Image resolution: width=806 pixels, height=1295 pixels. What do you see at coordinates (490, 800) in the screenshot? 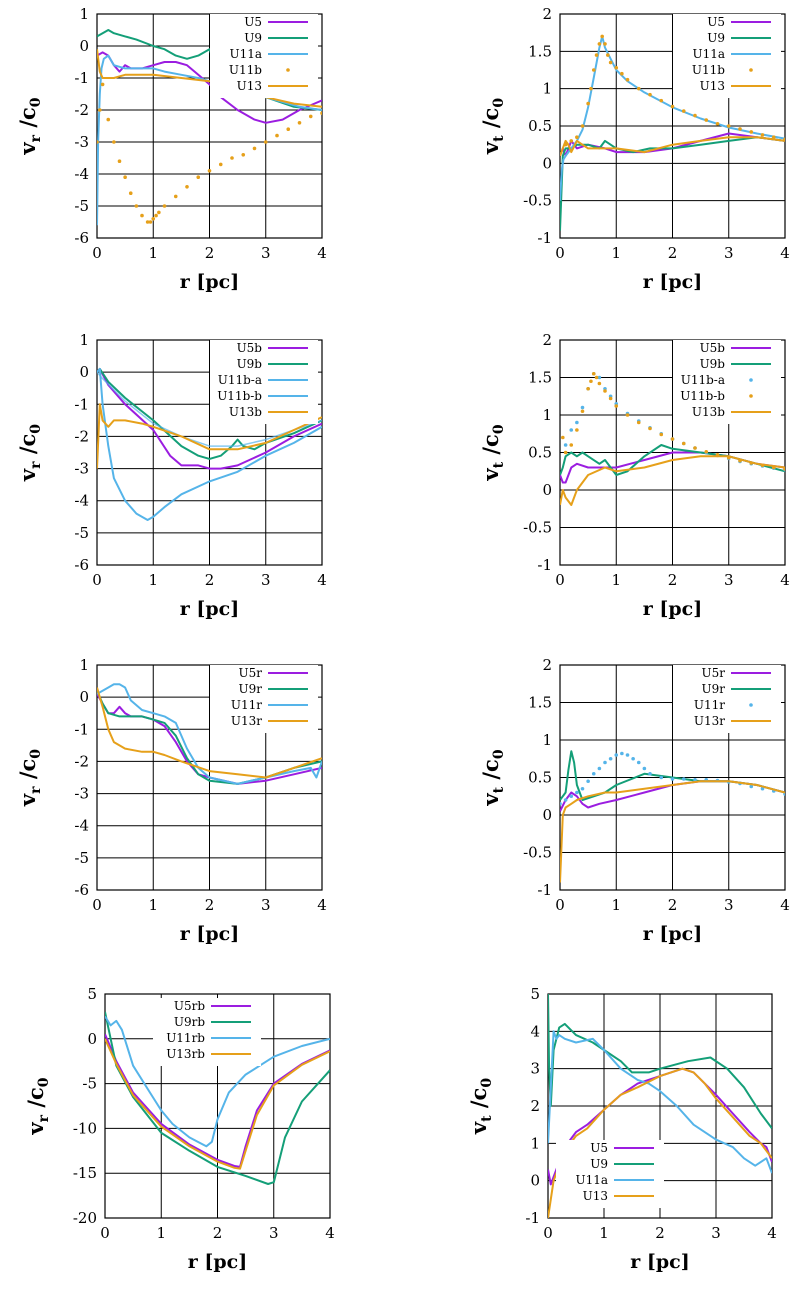
I see `y-label-symbol: v` at bounding box center [490, 800].